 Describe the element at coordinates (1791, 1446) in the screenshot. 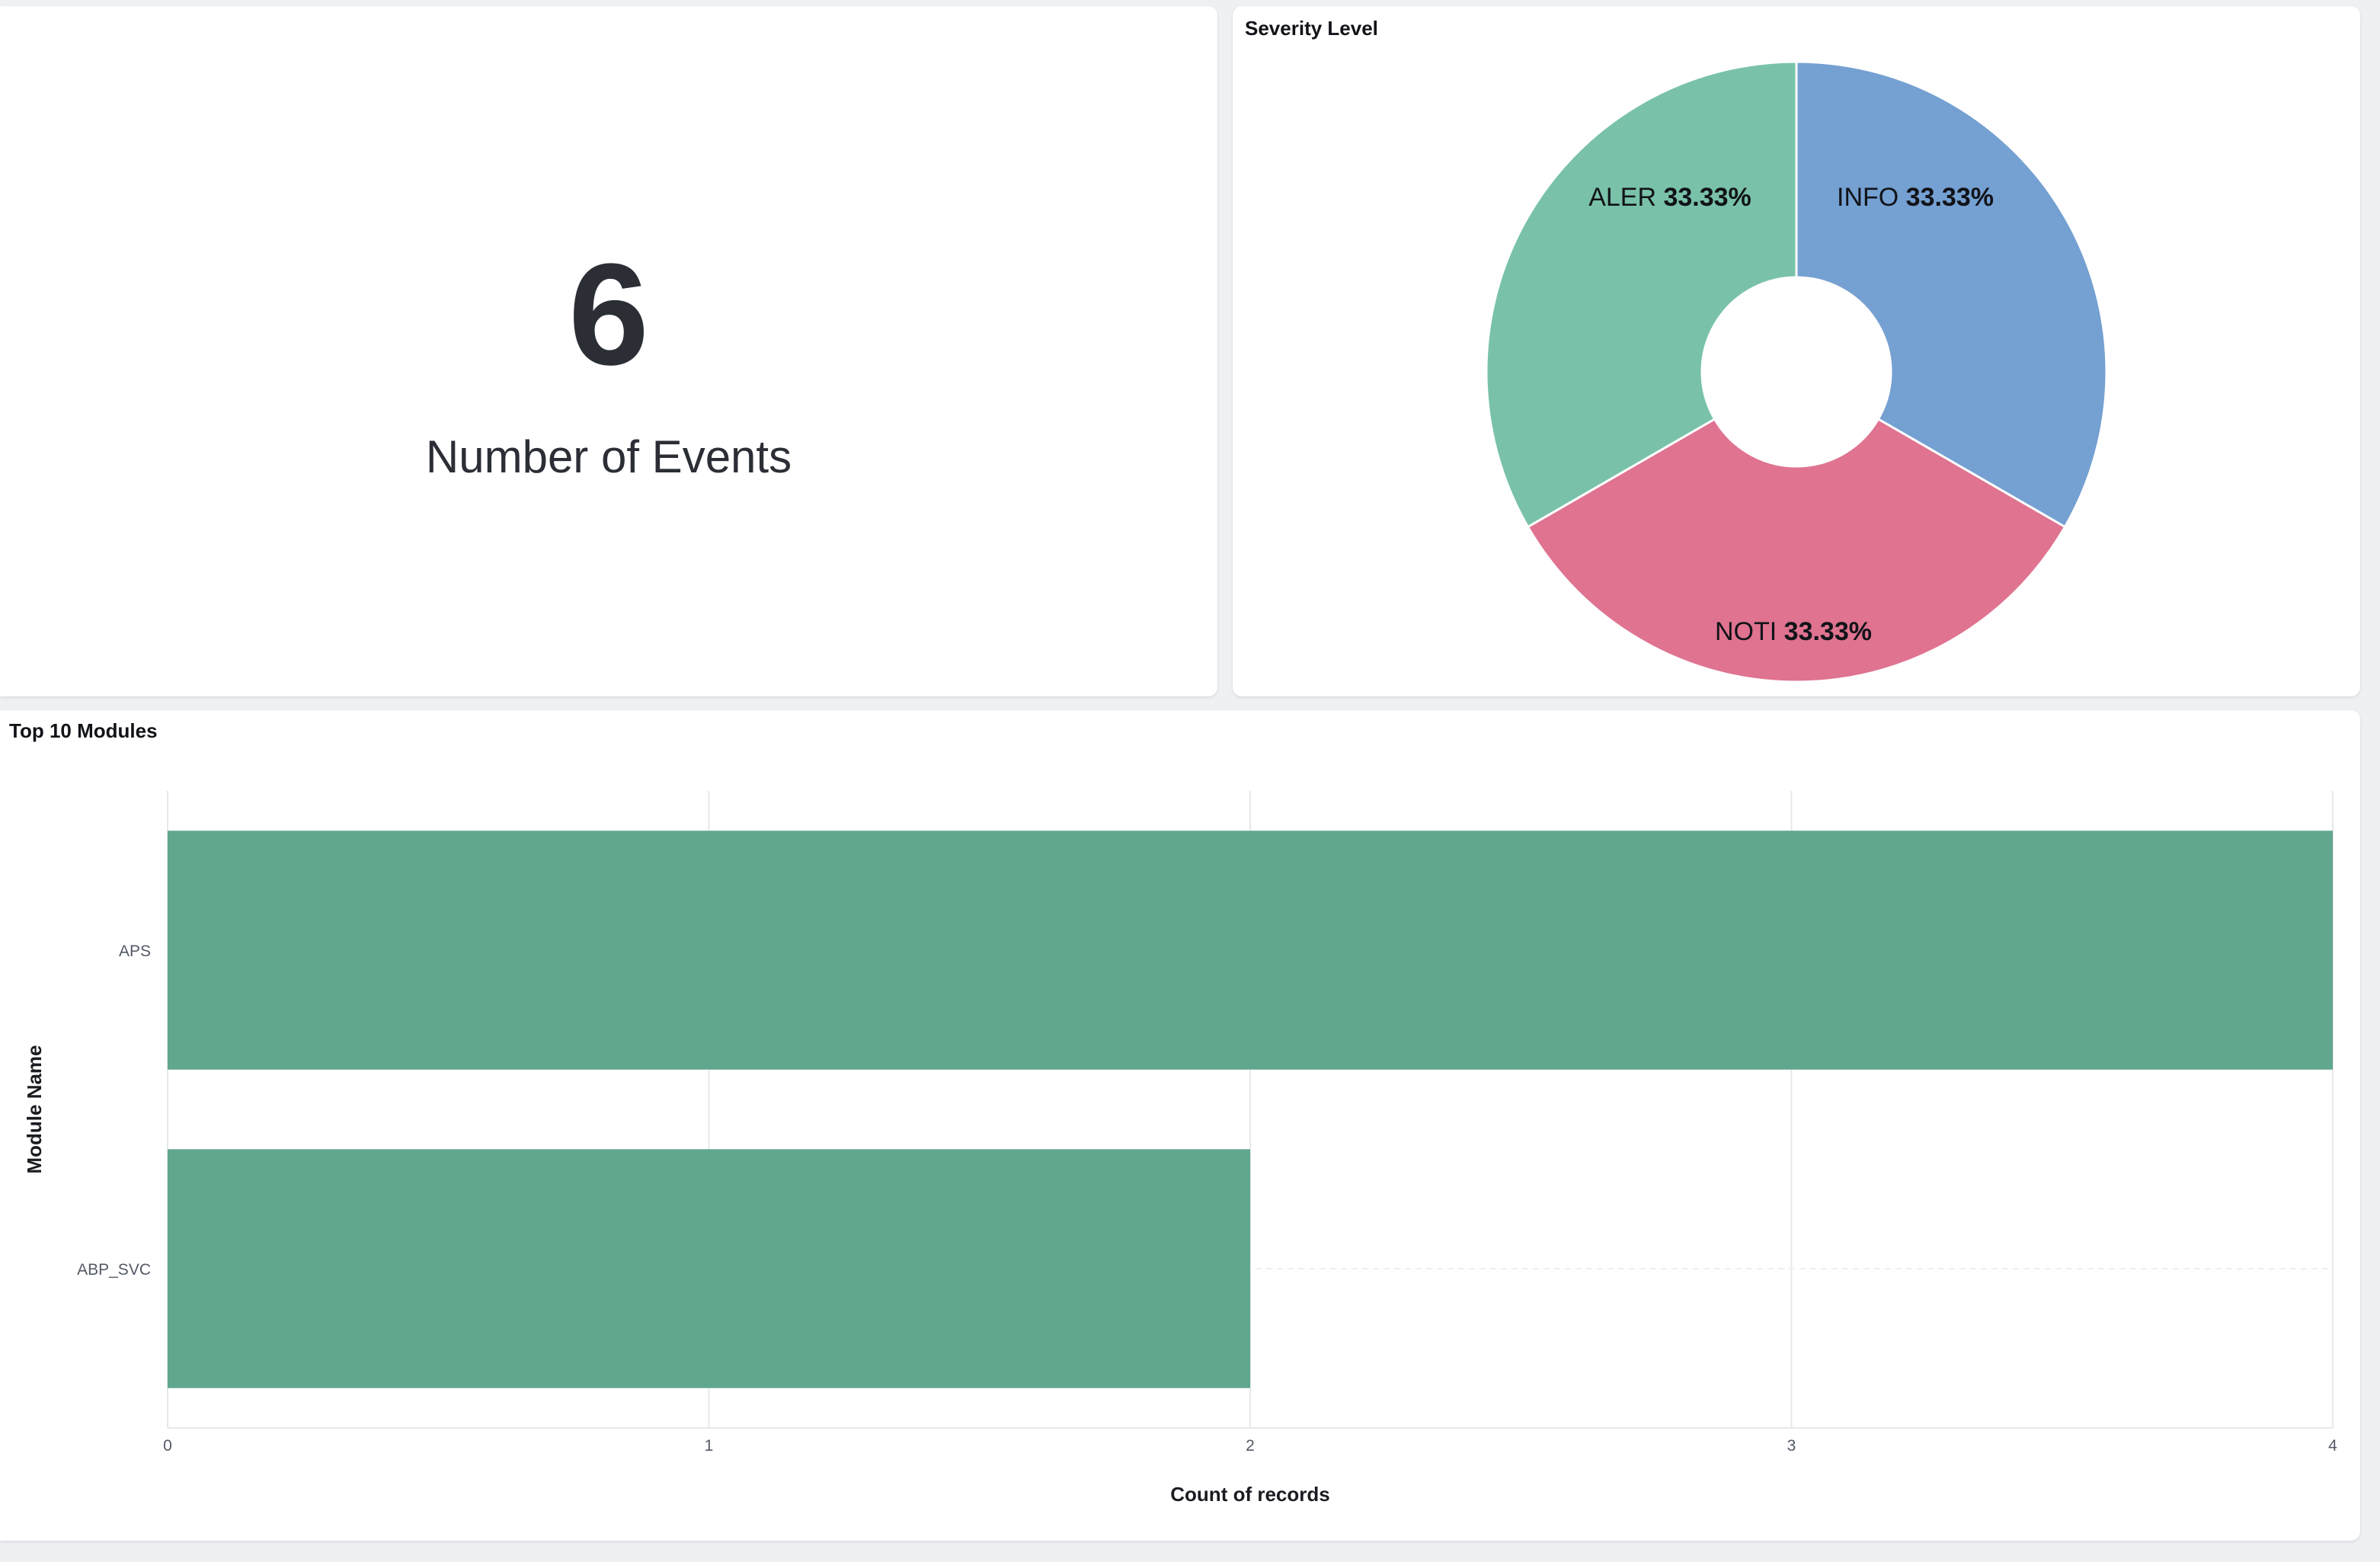

I see `x-tick-label: 3` at that location.